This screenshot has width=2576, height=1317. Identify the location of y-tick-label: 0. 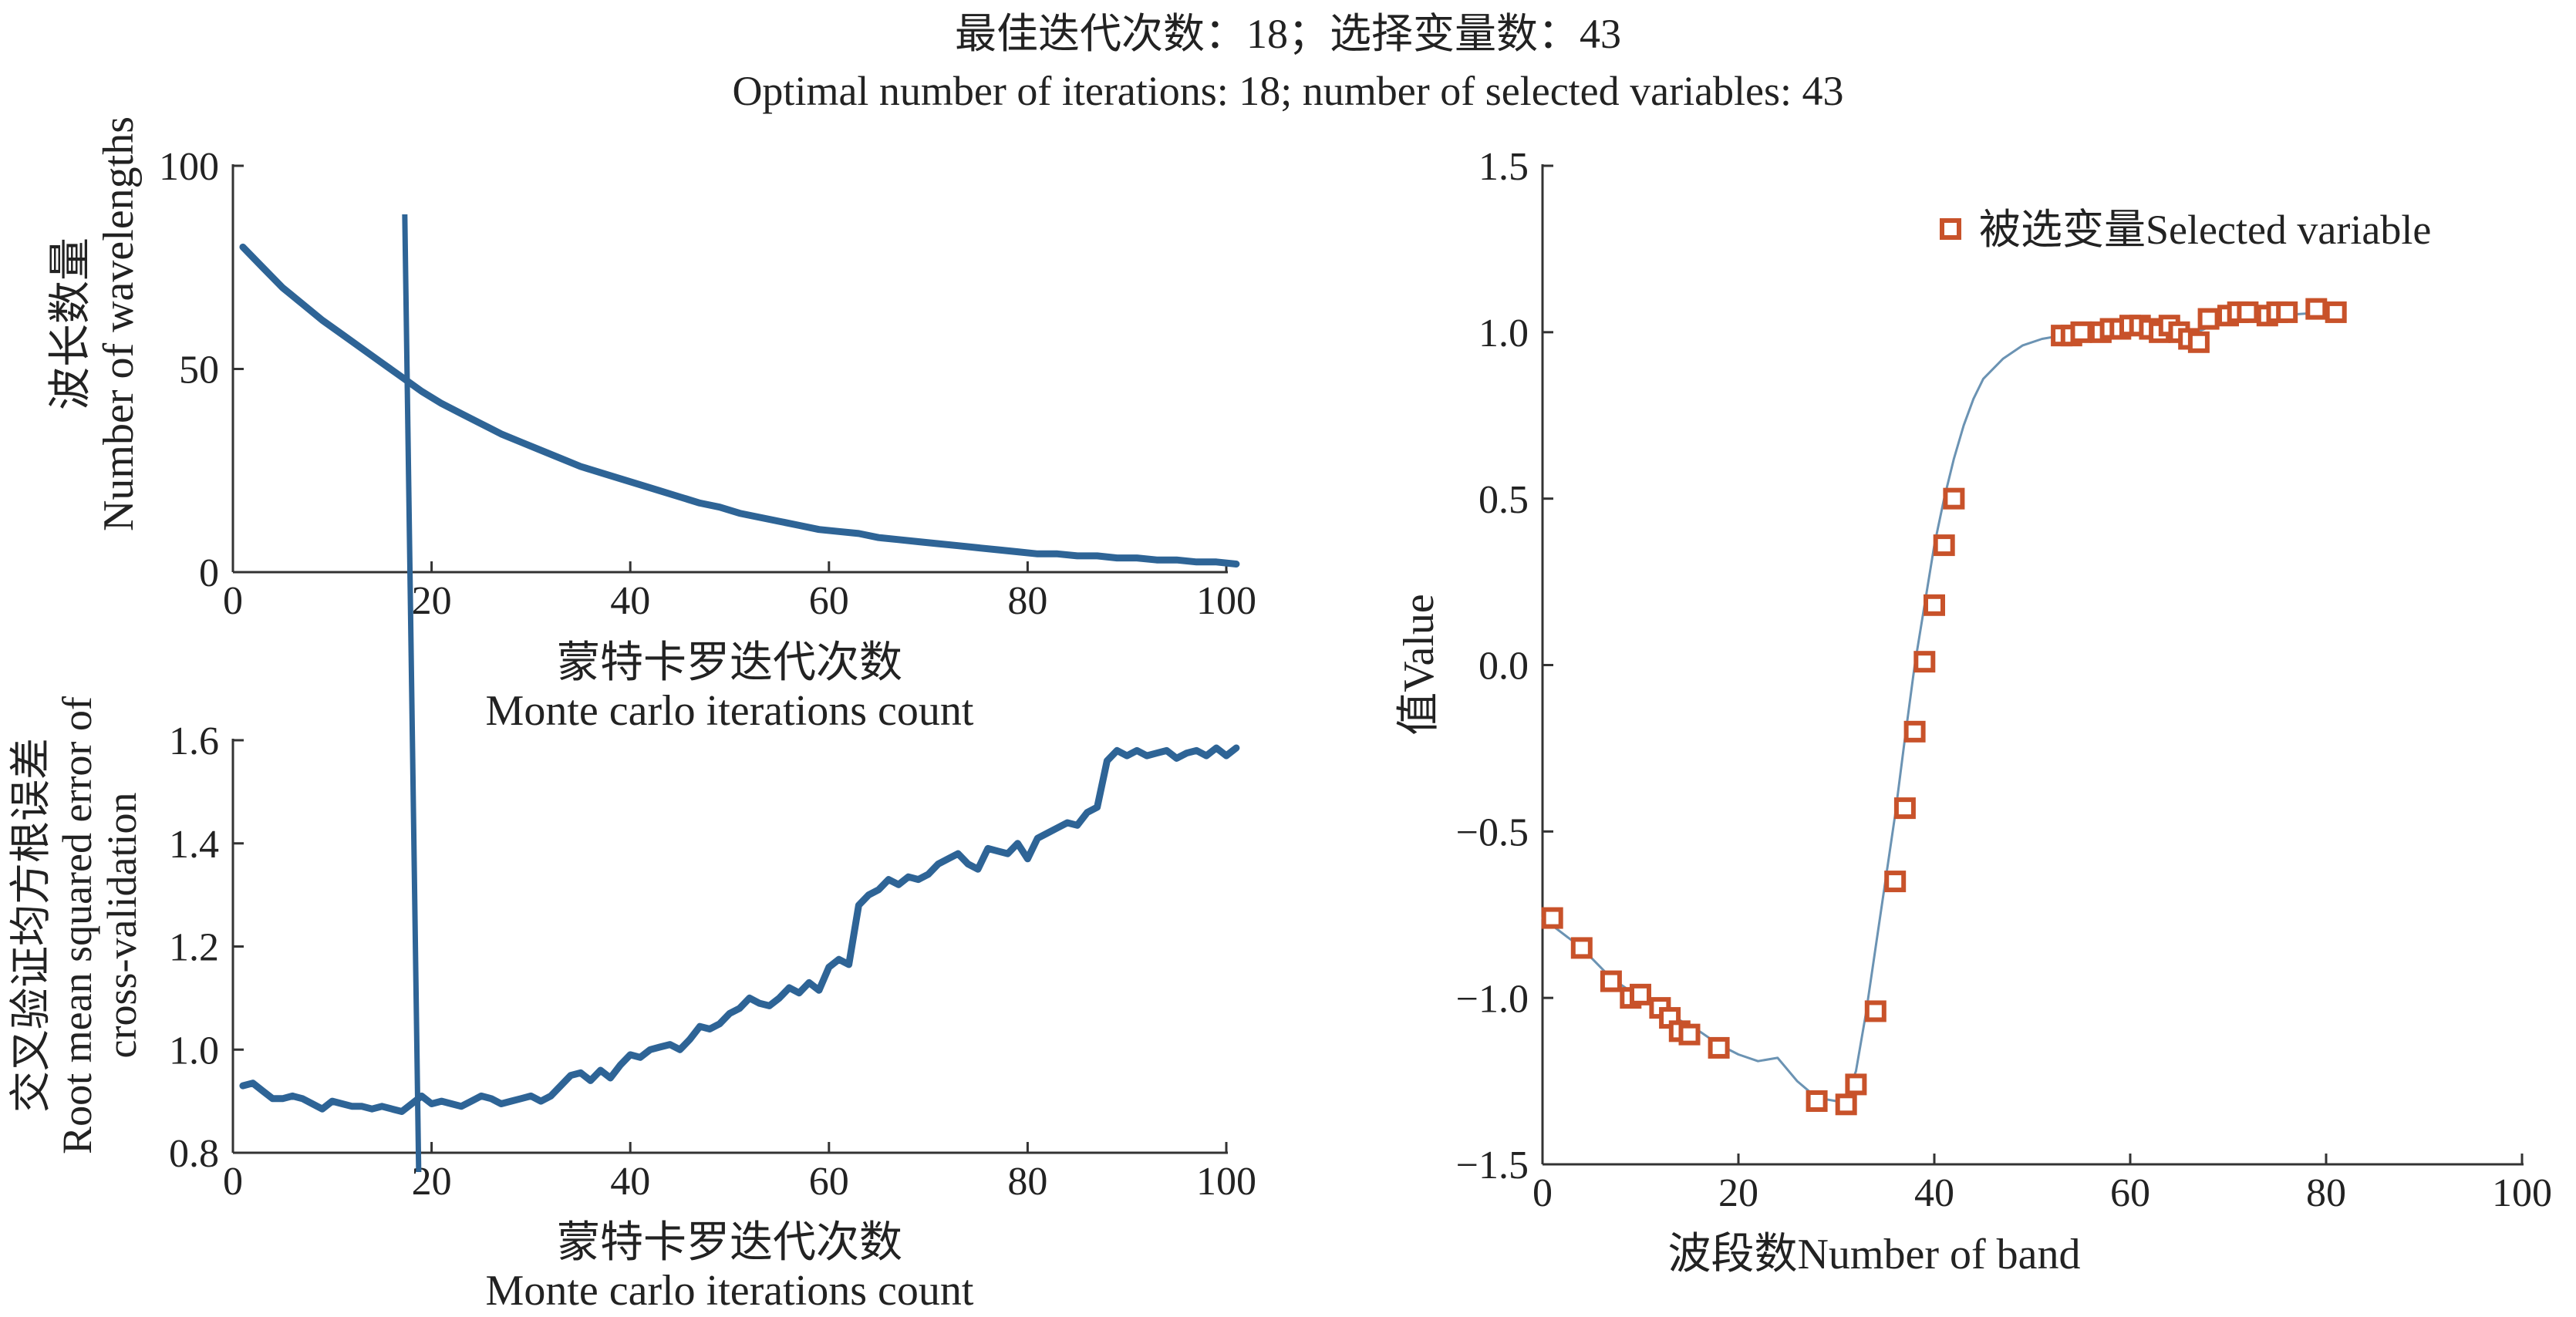
(209, 573).